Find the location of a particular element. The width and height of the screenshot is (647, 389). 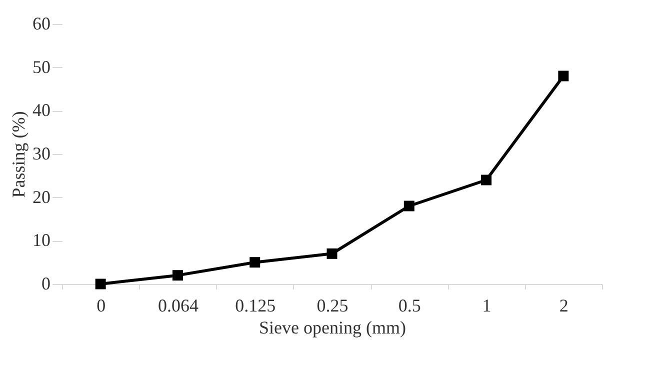

x-tick-label: 1 is located at coordinates (487, 306).